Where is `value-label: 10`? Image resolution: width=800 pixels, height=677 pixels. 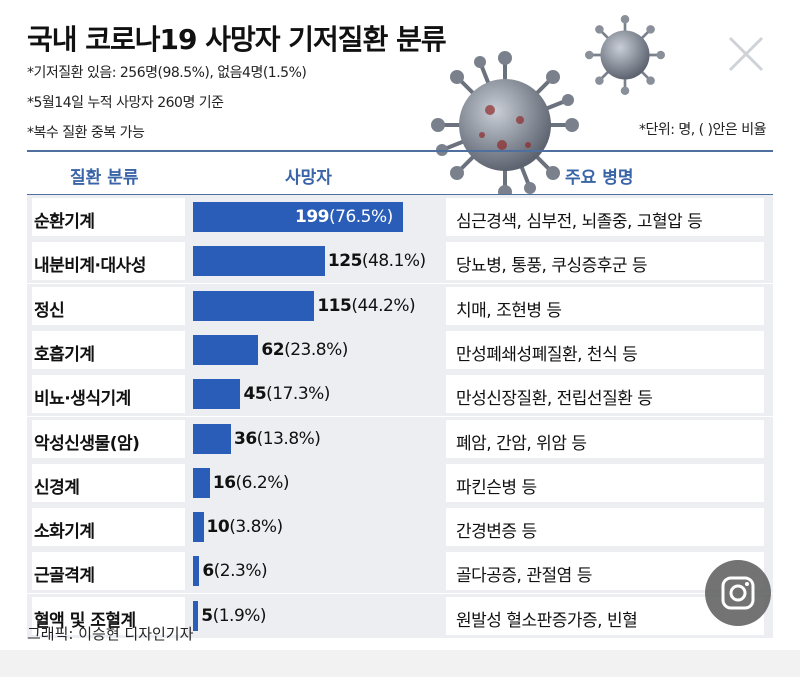 value-label: 10 is located at coordinates (218, 527).